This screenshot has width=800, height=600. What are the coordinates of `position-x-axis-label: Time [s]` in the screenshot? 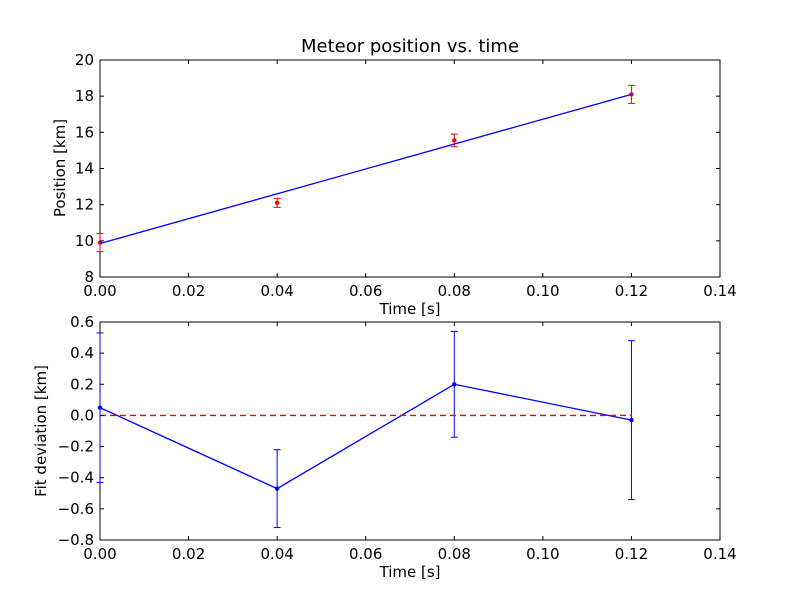 It's located at (410, 309).